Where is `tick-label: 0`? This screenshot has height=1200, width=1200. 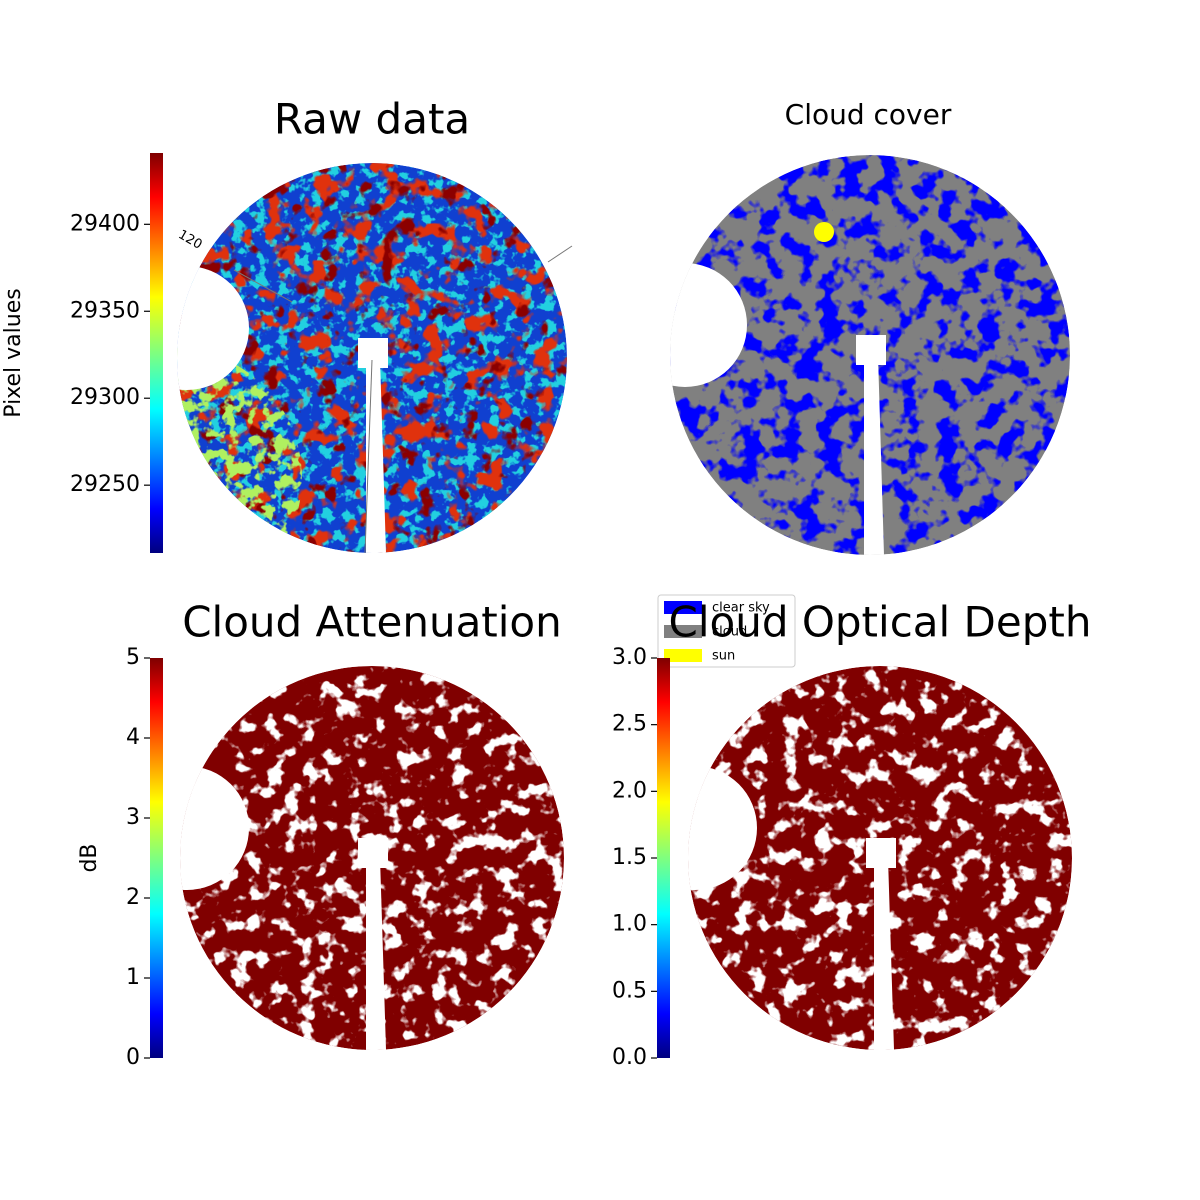
tick-label: 0 is located at coordinates (133, 1057).